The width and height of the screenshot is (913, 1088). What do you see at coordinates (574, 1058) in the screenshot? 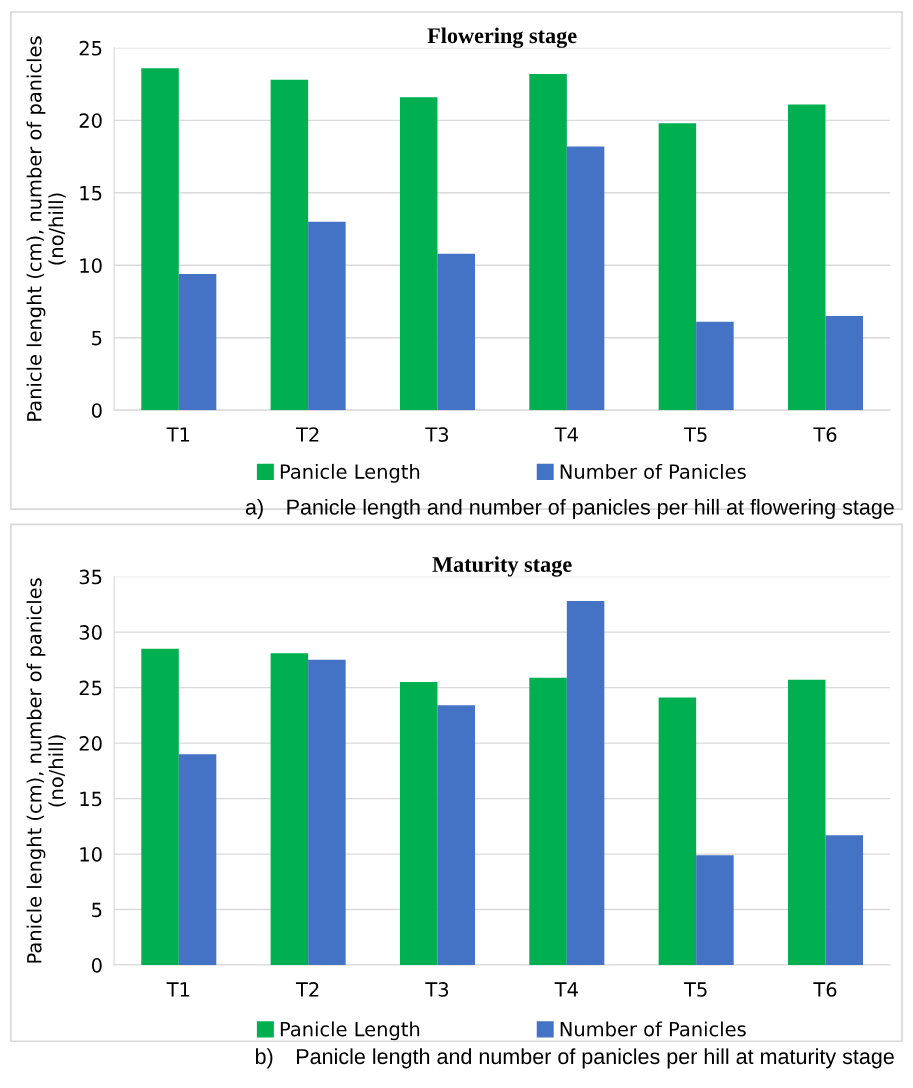
I see `text: b) Panicle length and number of panicles per hill at maturity stage` at bounding box center [574, 1058].